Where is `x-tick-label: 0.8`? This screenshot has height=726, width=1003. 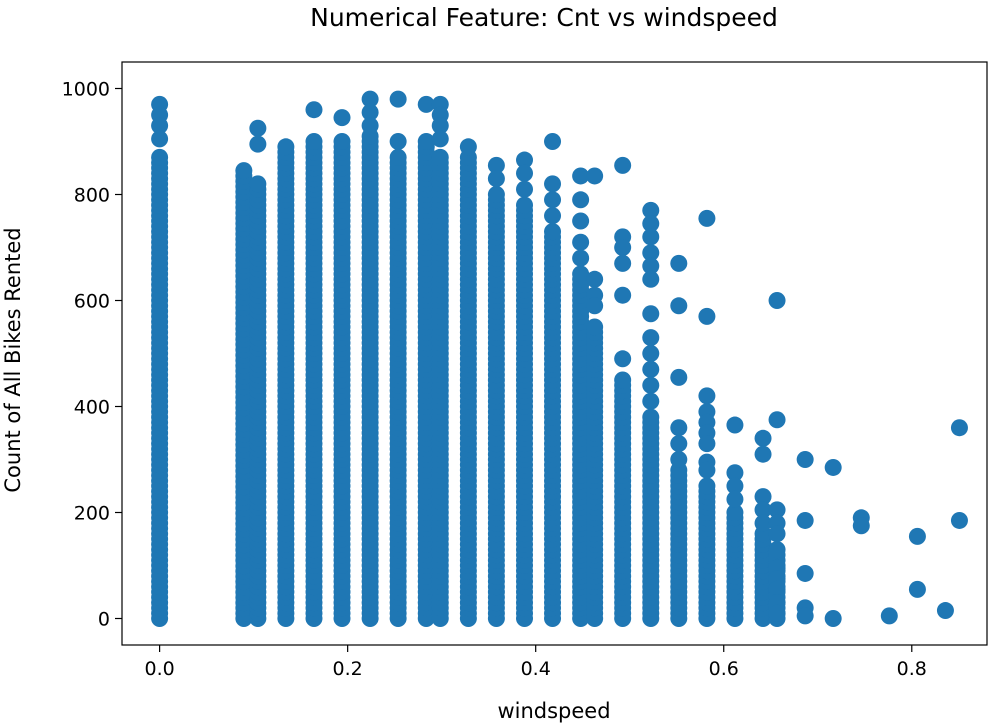 x-tick-label: 0.8 is located at coordinates (912, 669).